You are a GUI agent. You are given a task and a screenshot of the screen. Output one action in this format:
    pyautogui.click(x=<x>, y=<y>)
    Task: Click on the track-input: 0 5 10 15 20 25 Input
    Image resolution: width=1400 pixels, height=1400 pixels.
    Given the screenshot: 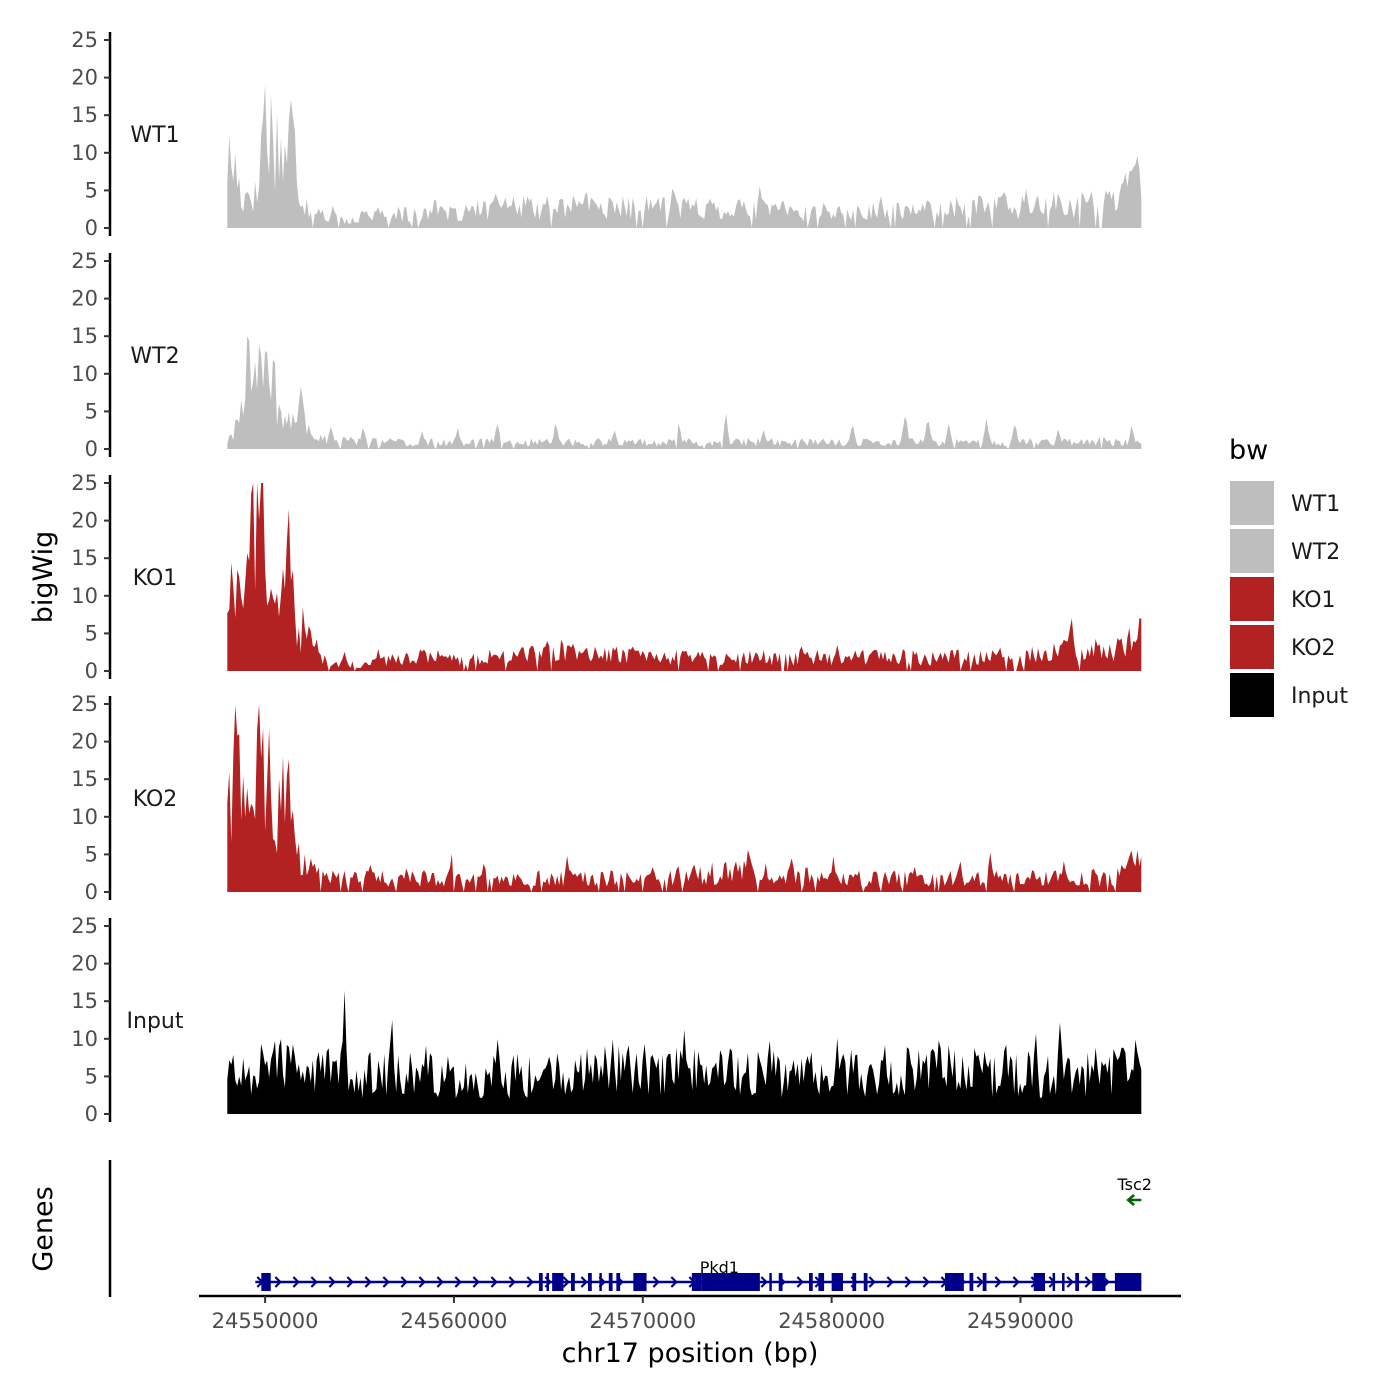 What is the action you would take?
    pyautogui.click(x=606, y=1020)
    